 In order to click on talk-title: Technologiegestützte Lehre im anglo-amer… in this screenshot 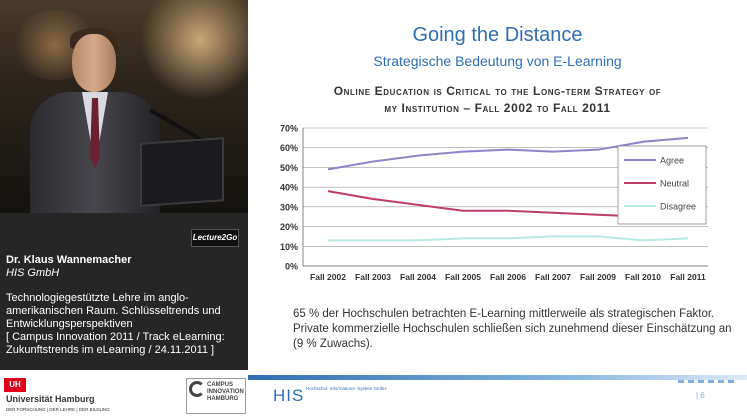, I will do `click(113, 311)`.